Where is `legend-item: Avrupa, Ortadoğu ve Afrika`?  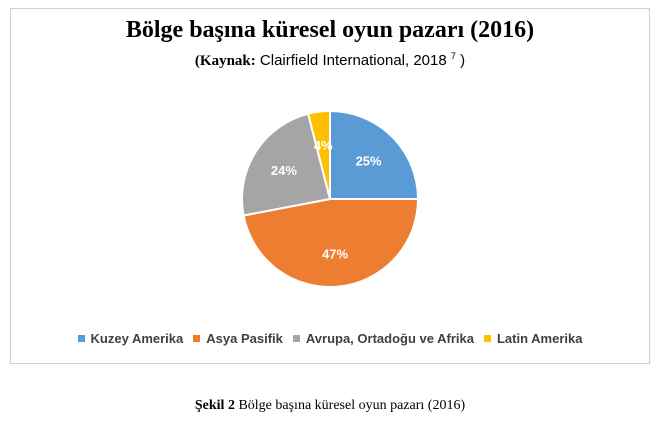 legend-item: Avrupa, Ortadoğu ve Afrika is located at coordinates (383, 338).